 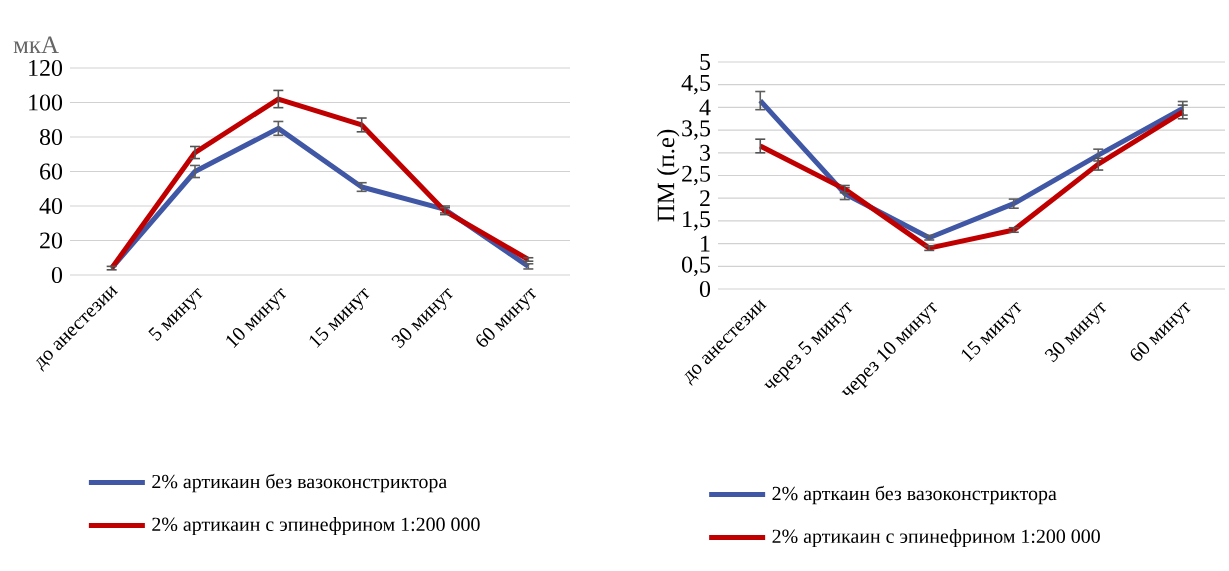 I want to click on y-tick-label: 4,5, so click(x=696, y=84).